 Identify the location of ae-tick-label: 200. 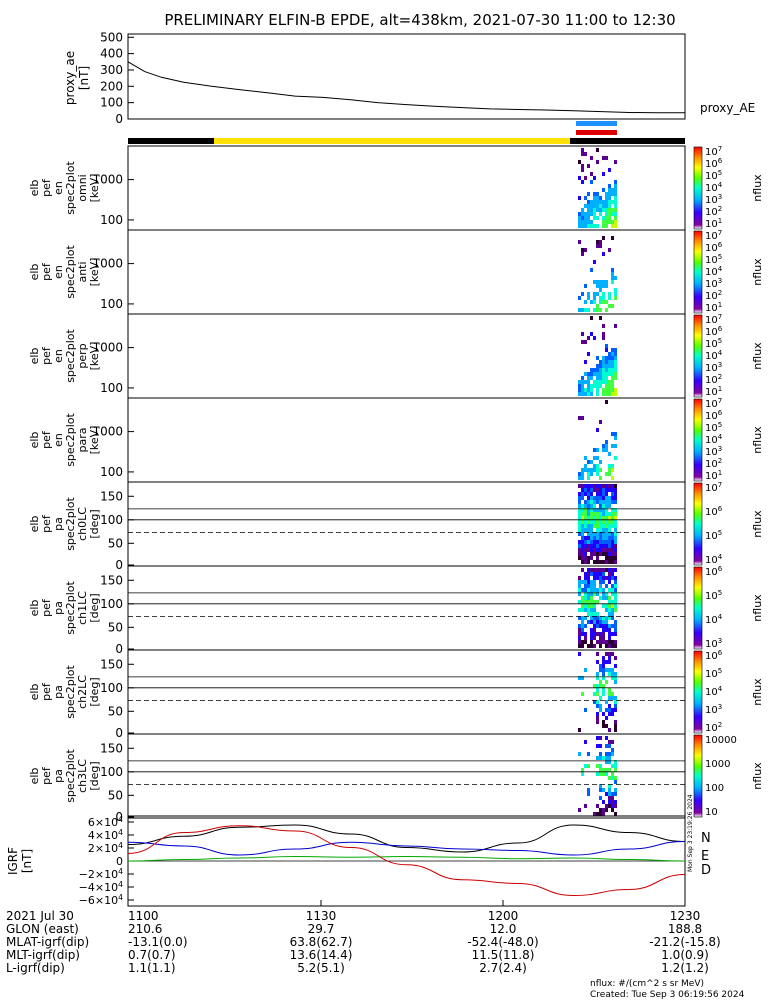
(111, 86).